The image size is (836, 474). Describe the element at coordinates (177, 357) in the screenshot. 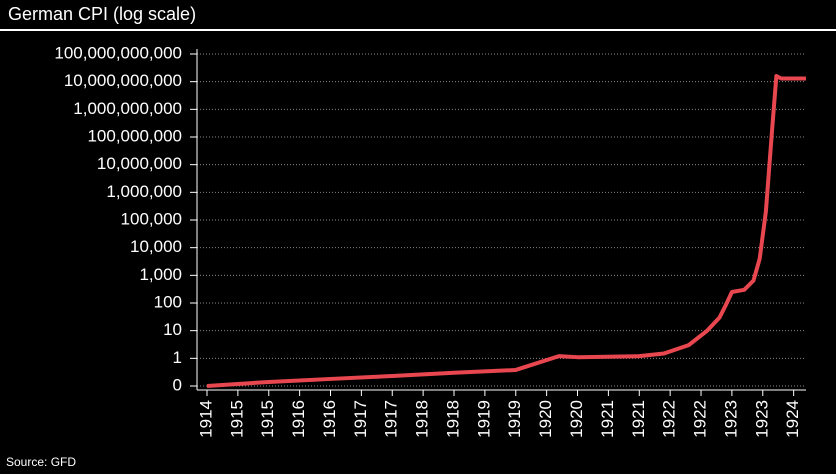

I see `y-tick-label: 1` at that location.